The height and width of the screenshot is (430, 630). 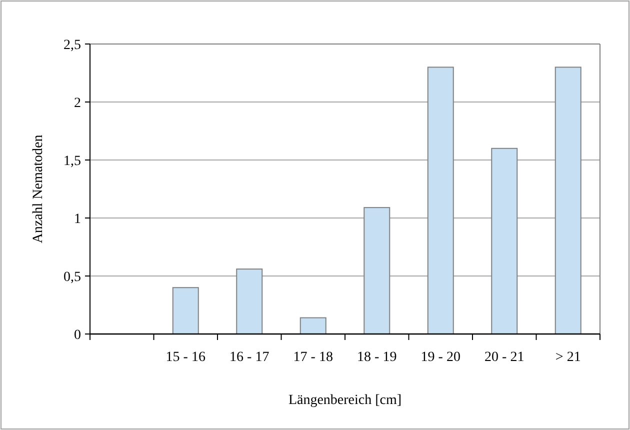 What do you see at coordinates (440, 357) in the screenshot?
I see `x-tick-label: 19 - 20` at bounding box center [440, 357].